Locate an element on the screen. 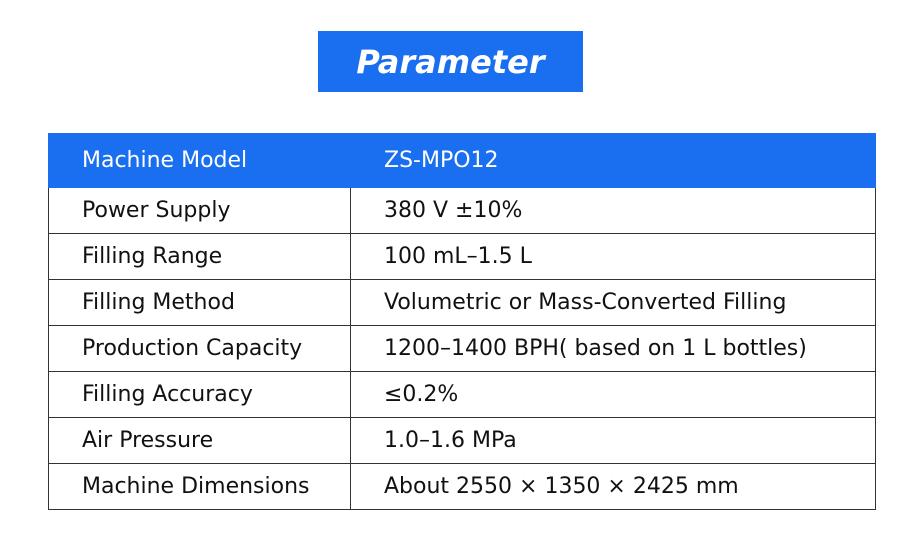 The image size is (900, 538). parameter-name: Power Supply is located at coordinates (199, 210).